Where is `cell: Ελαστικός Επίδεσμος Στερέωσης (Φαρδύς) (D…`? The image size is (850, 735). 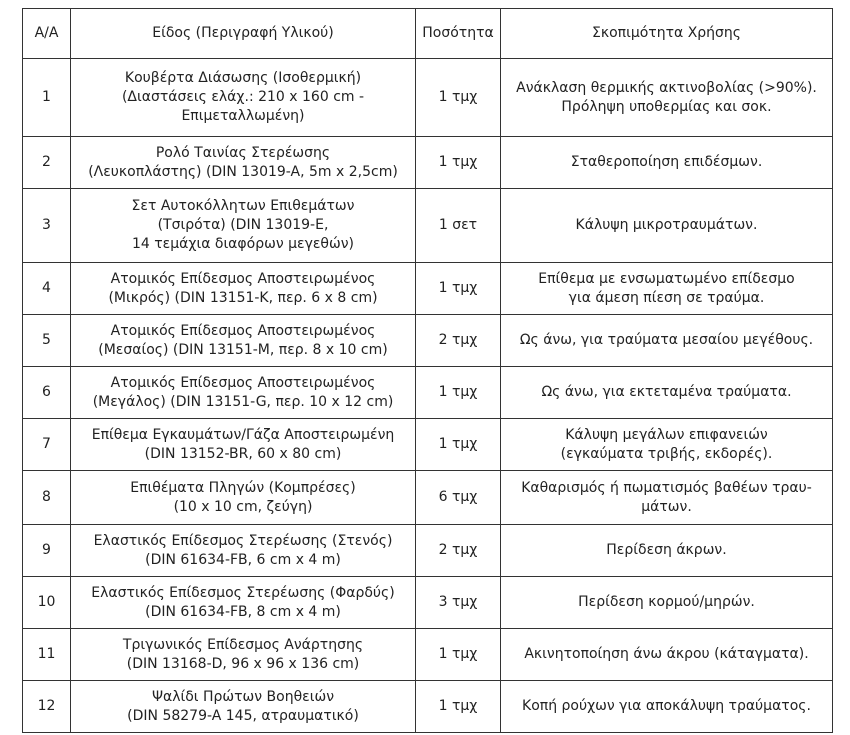 cell: Ελαστικός Επίδεσμος Στερέωσης (Φαρδύς) (D… is located at coordinates (243, 602).